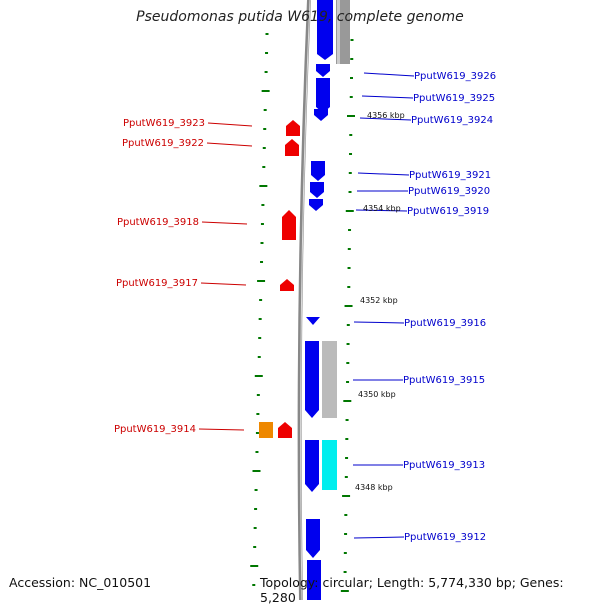 This screenshot has height=605, width=600. Describe the element at coordinates (260, 309) in the screenshot. I see `tick-column-left` at that location.